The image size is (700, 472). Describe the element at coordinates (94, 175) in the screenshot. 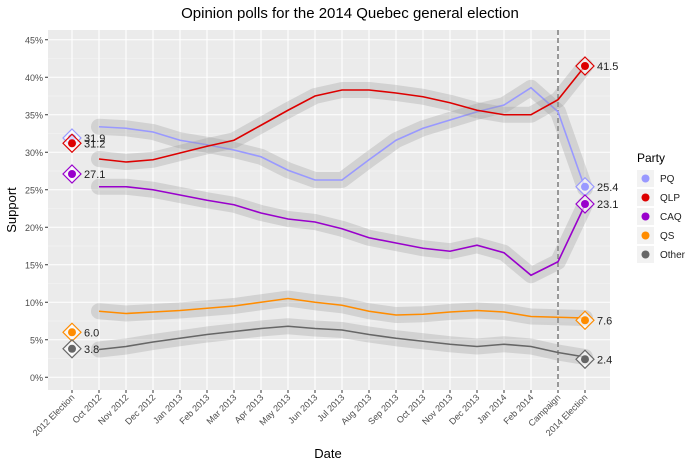

I see `value-label: 27.1` at that location.